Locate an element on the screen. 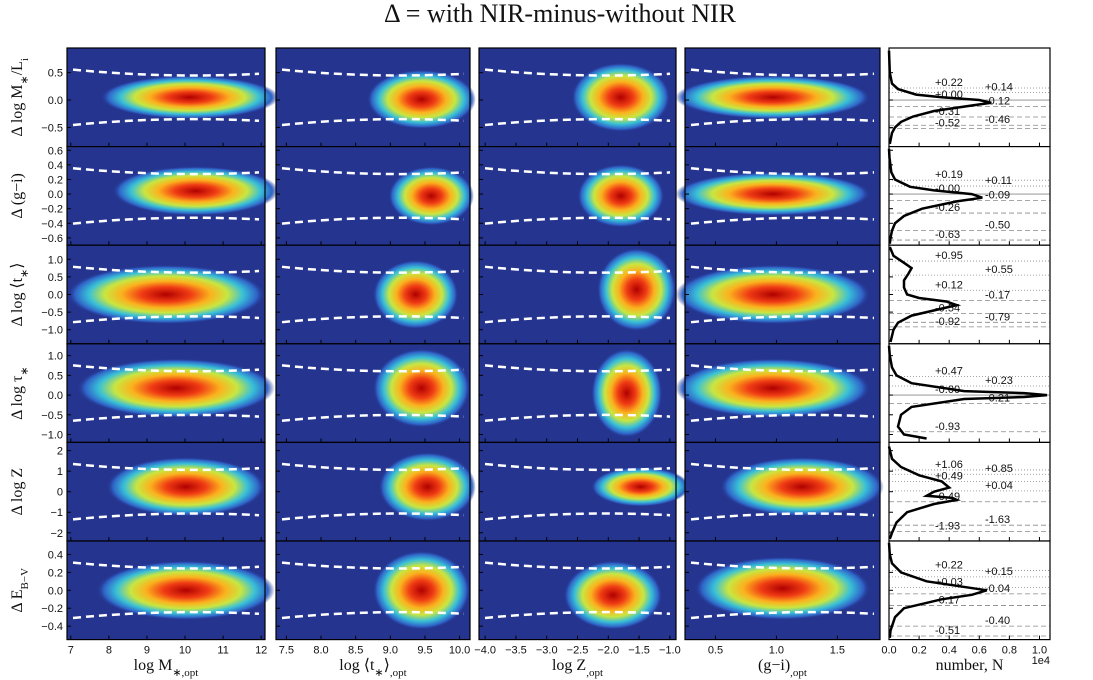  y-axis-label-part: Δ E is located at coordinates (17, 600).